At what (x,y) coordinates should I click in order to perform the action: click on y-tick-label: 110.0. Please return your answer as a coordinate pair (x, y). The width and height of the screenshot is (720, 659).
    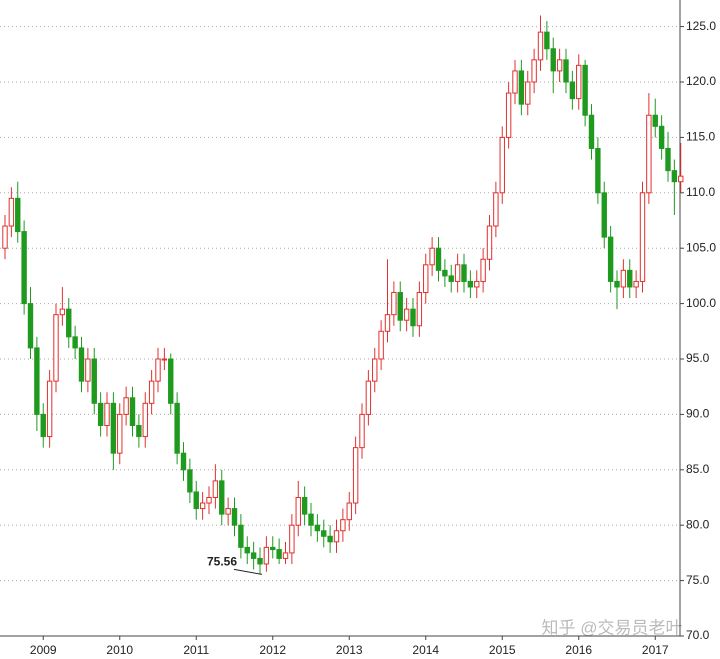
    Looking at the image, I should click on (700, 192).